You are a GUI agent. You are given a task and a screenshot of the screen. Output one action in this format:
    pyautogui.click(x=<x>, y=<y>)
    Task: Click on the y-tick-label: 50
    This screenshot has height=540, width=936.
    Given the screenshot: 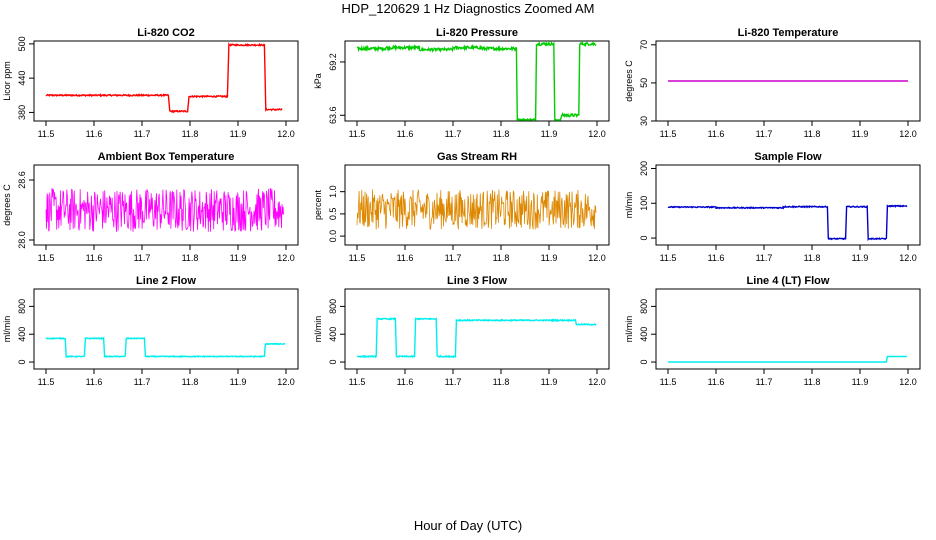 What is the action you would take?
    pyautogui.click(x=644, y=83)
    